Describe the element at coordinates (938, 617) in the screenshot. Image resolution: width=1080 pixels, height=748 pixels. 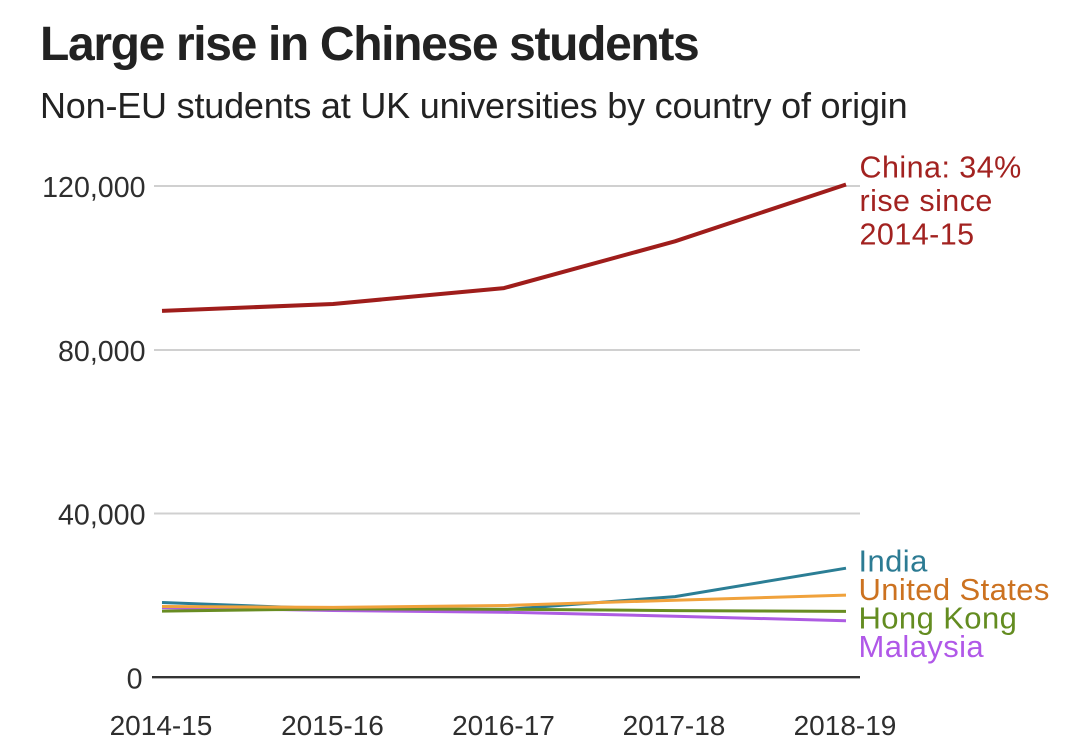
I see `svg-text: Hong Kong` at that location.